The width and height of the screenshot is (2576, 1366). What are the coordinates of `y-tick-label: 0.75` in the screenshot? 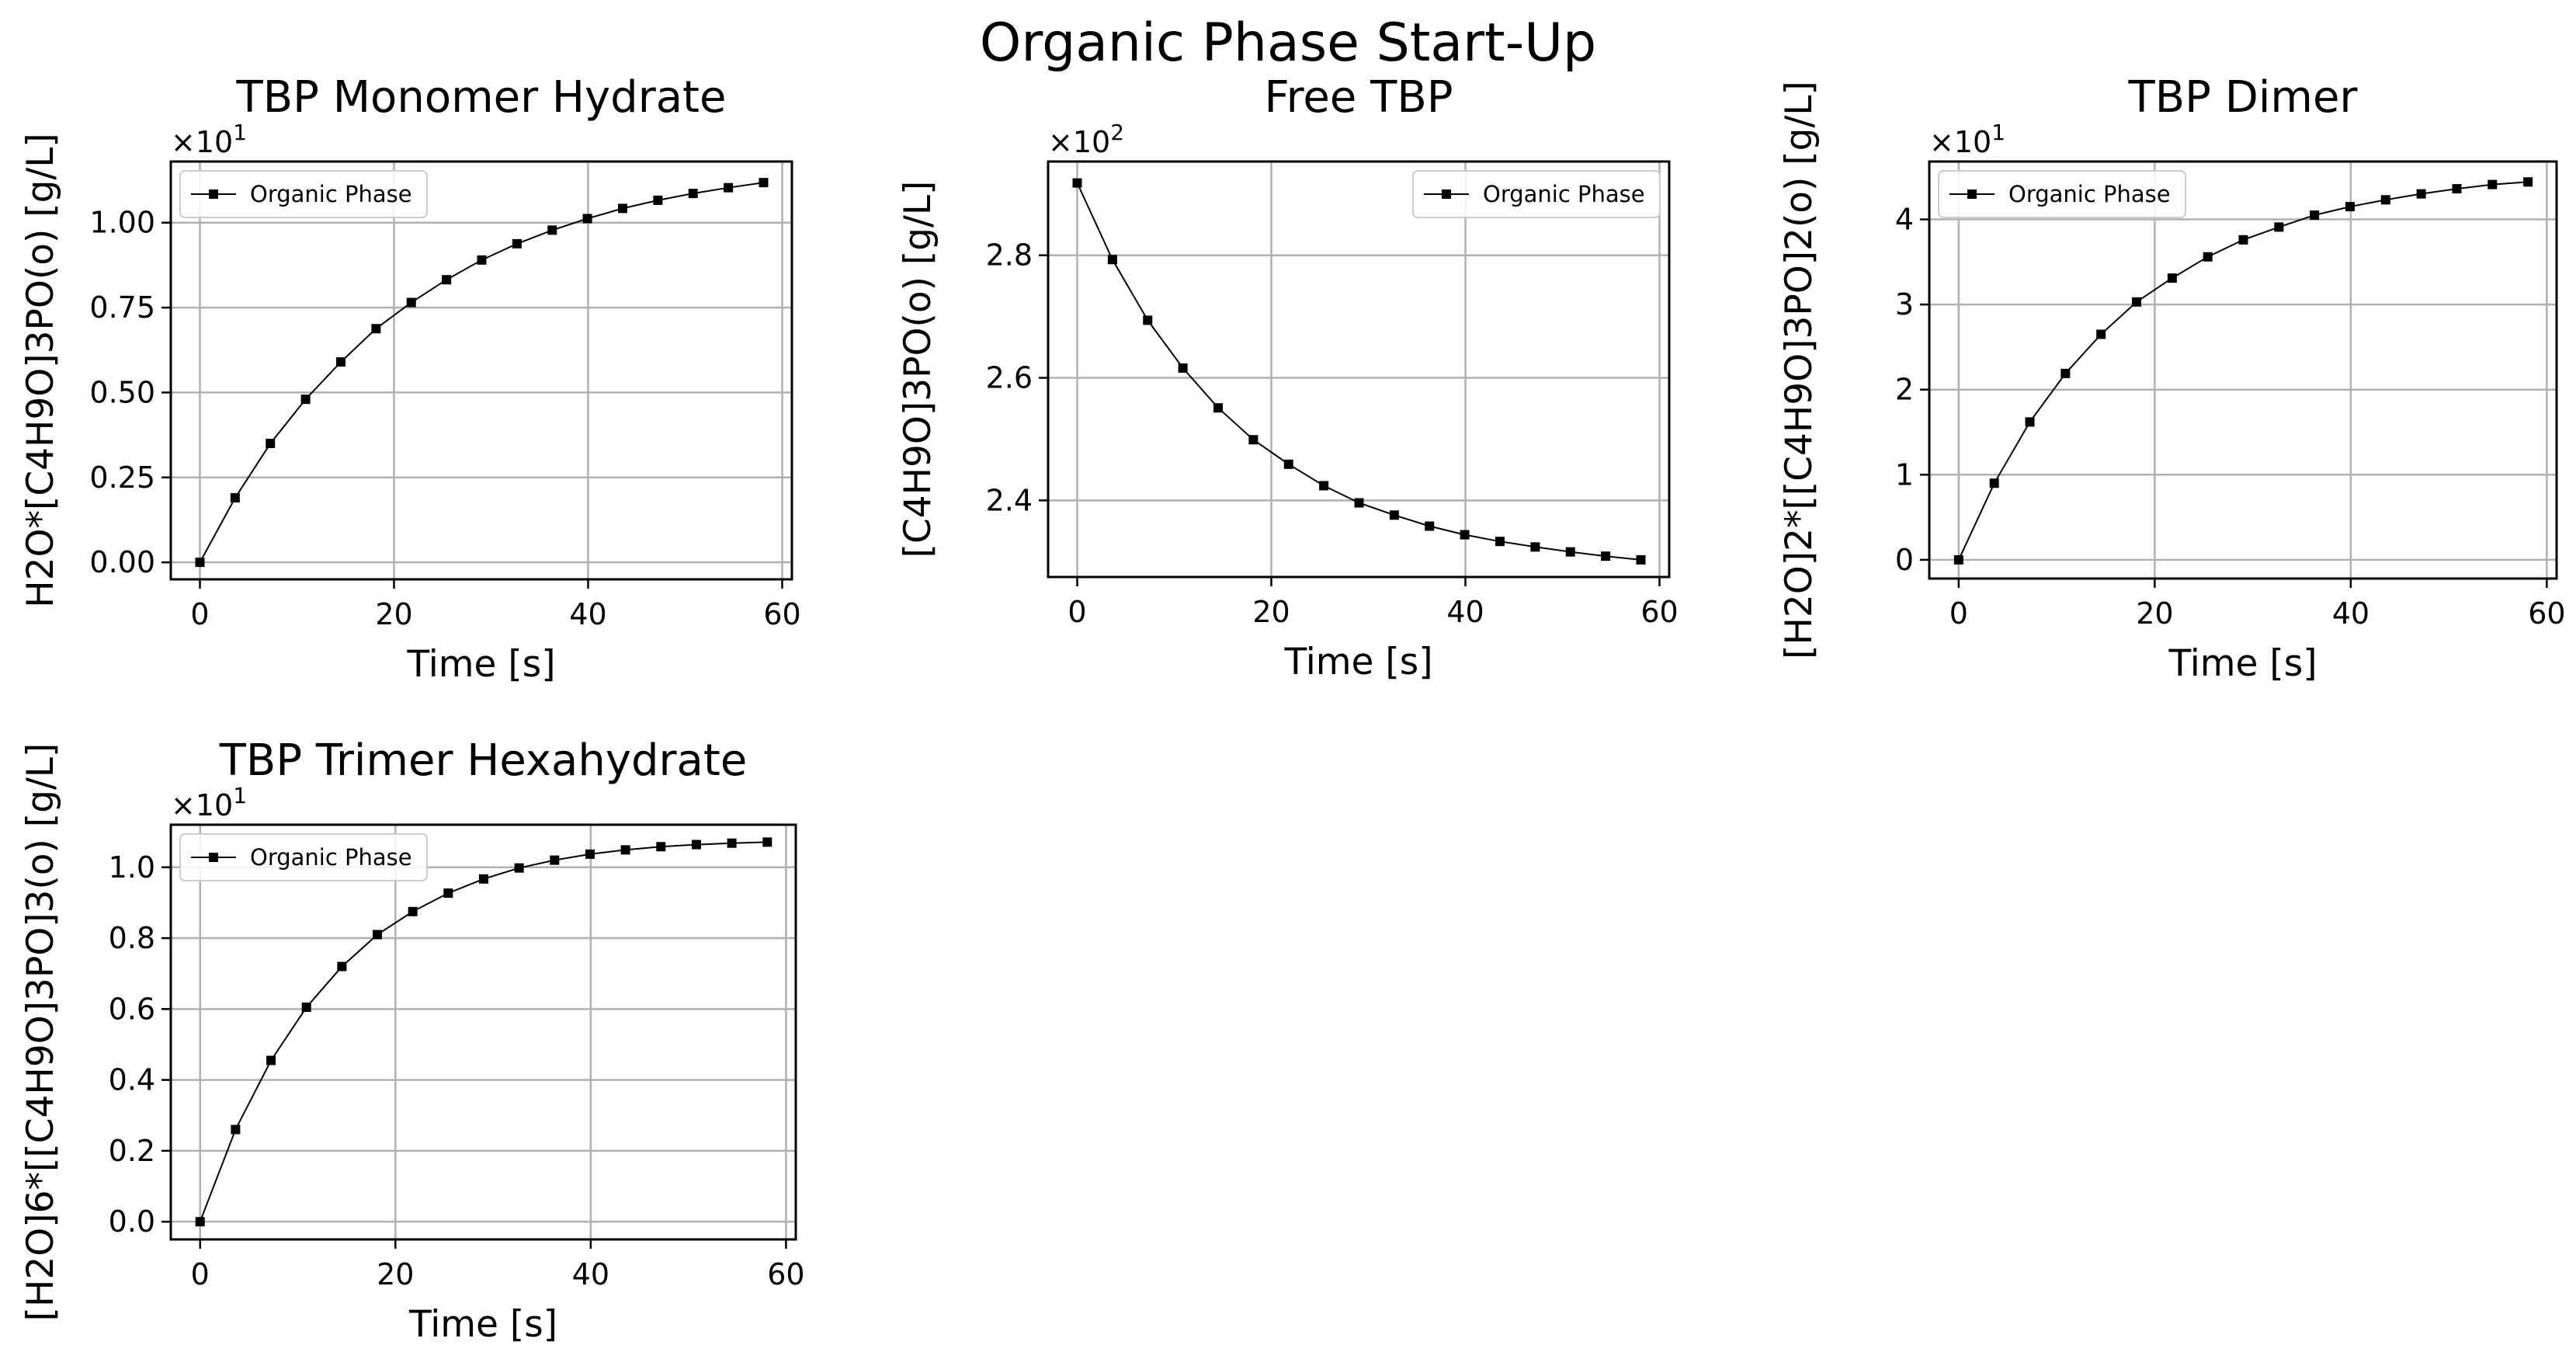 It's located at (122, 307).